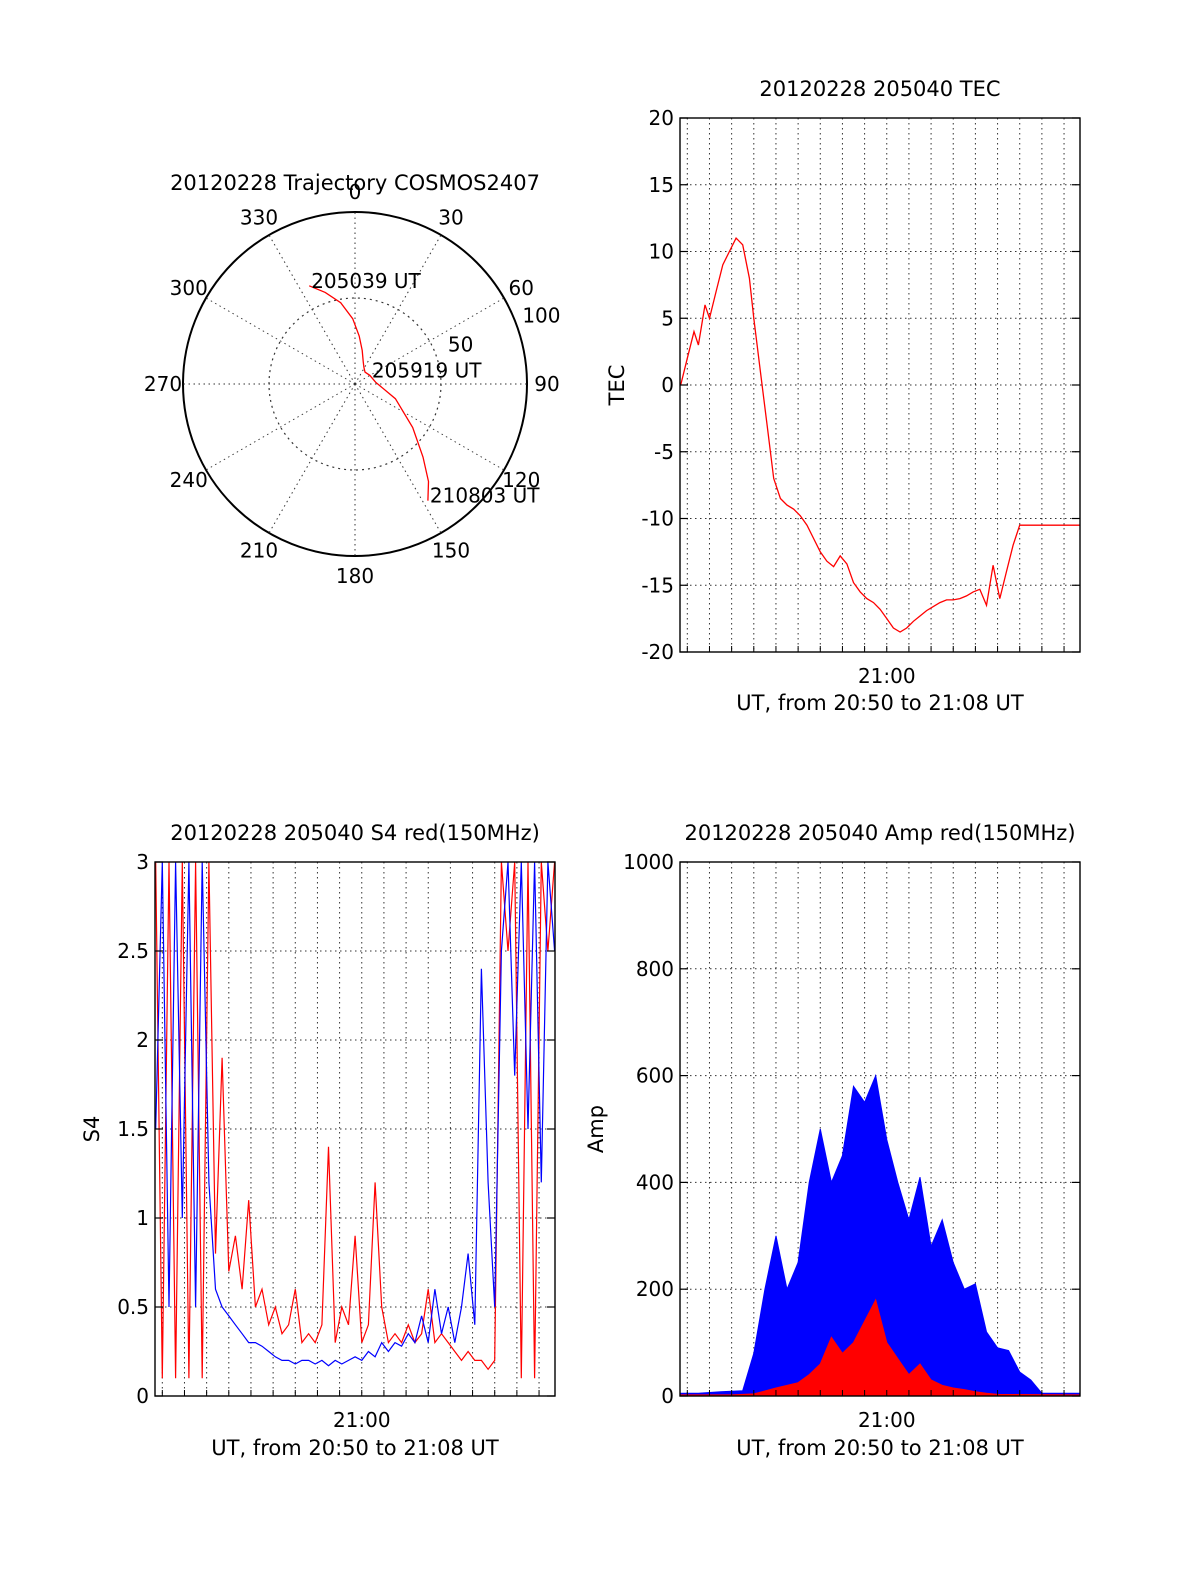 This screenshot has height=1575, width=1200. I want to click on tec-ytick-label: 0, so click(667, 385).